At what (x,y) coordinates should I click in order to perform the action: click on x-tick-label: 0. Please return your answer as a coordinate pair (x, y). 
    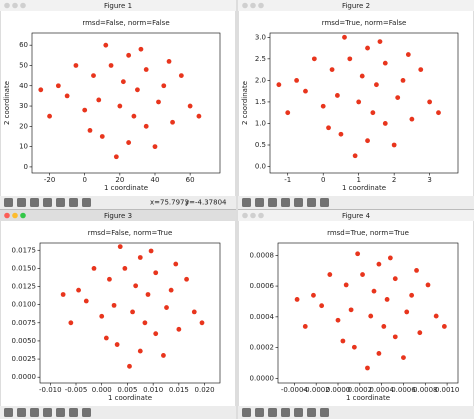
    Looking at the image, I should click on (84, 180).